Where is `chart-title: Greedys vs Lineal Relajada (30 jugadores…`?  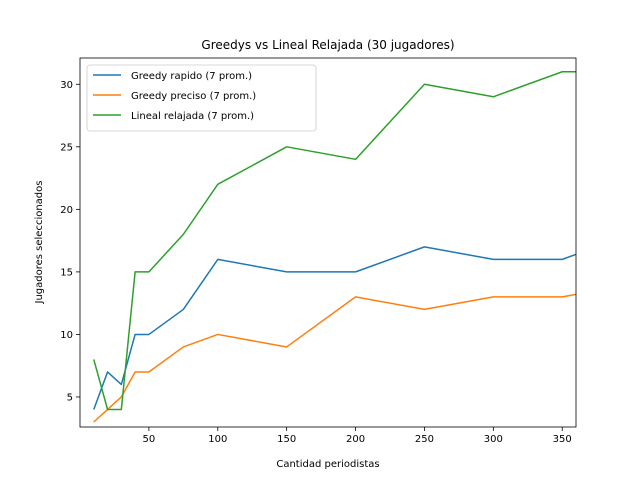 chart-title: Greedys vs Lineal Relajada (30 jugadores… is located at coordinates (327, 45).